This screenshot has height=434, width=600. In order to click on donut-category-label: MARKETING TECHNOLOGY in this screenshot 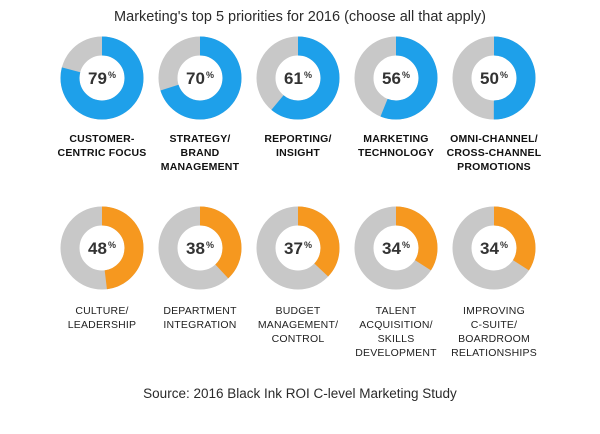, I will do `click(396, 146)`.